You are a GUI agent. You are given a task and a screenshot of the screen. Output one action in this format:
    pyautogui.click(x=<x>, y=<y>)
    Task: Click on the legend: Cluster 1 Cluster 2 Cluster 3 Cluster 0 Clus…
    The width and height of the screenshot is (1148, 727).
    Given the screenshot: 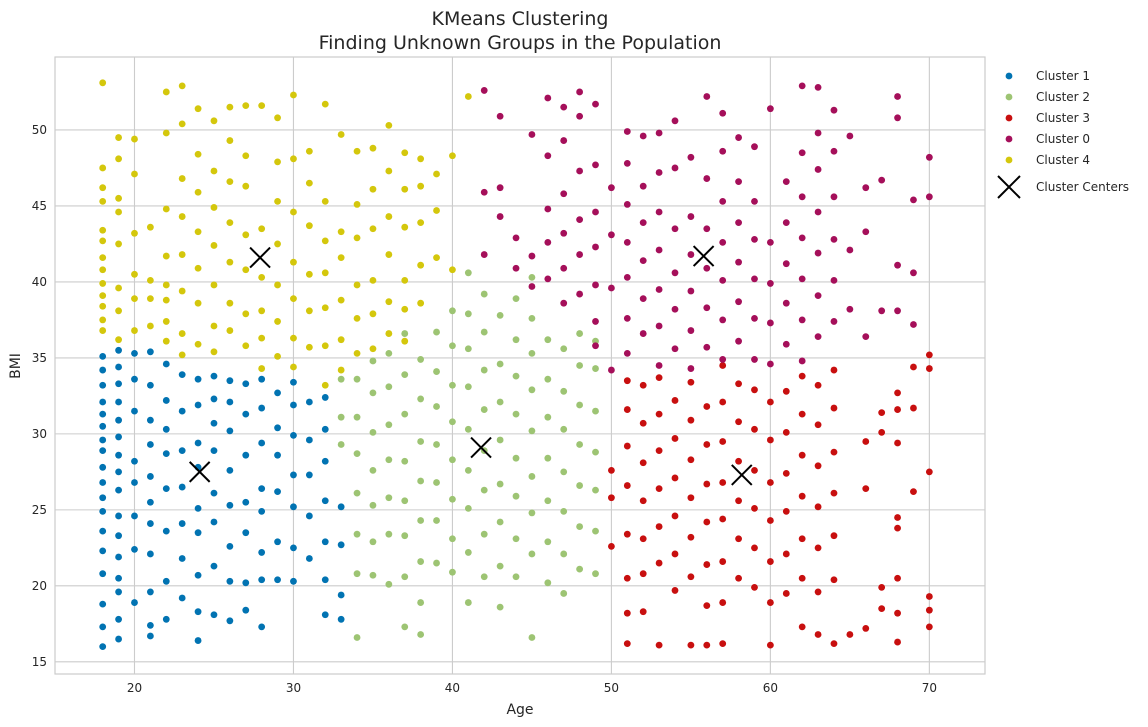 What is the action you would take?
    pyautogui.click(x=1063, y=134)
    